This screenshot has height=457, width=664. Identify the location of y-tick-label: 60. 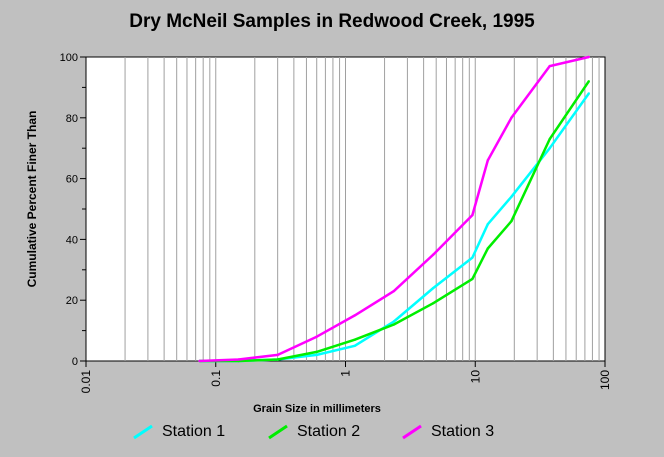
(72, 180).